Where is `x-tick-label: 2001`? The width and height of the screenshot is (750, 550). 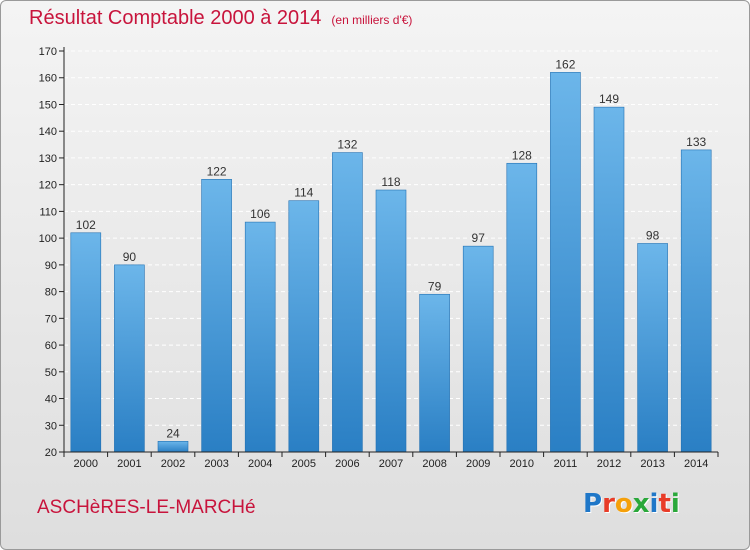
x-tick-label: 2001 is located at coordinates (129, 464).